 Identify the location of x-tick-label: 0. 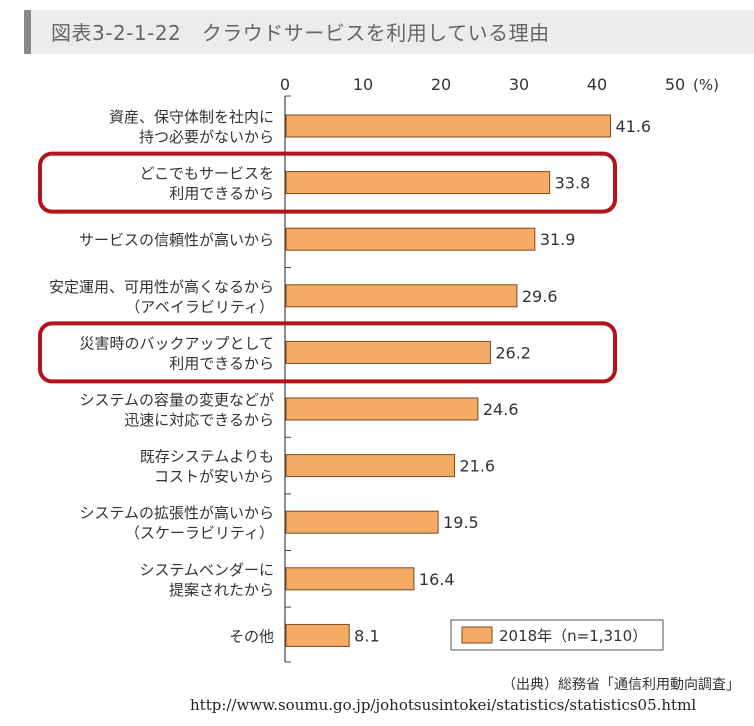
(285, 84).